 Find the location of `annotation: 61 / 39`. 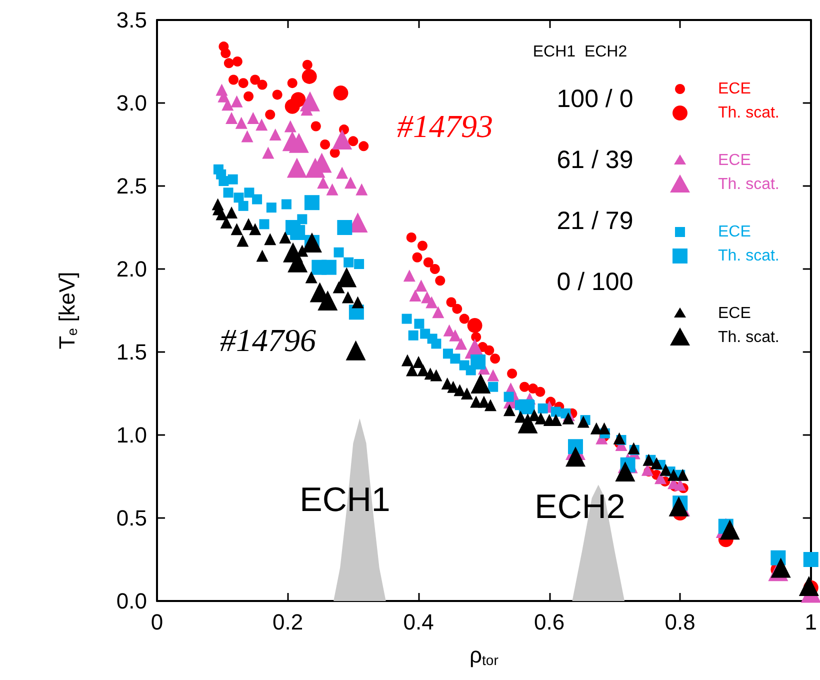

annotation: 61 / 39 is located at coordinates (595, 160).